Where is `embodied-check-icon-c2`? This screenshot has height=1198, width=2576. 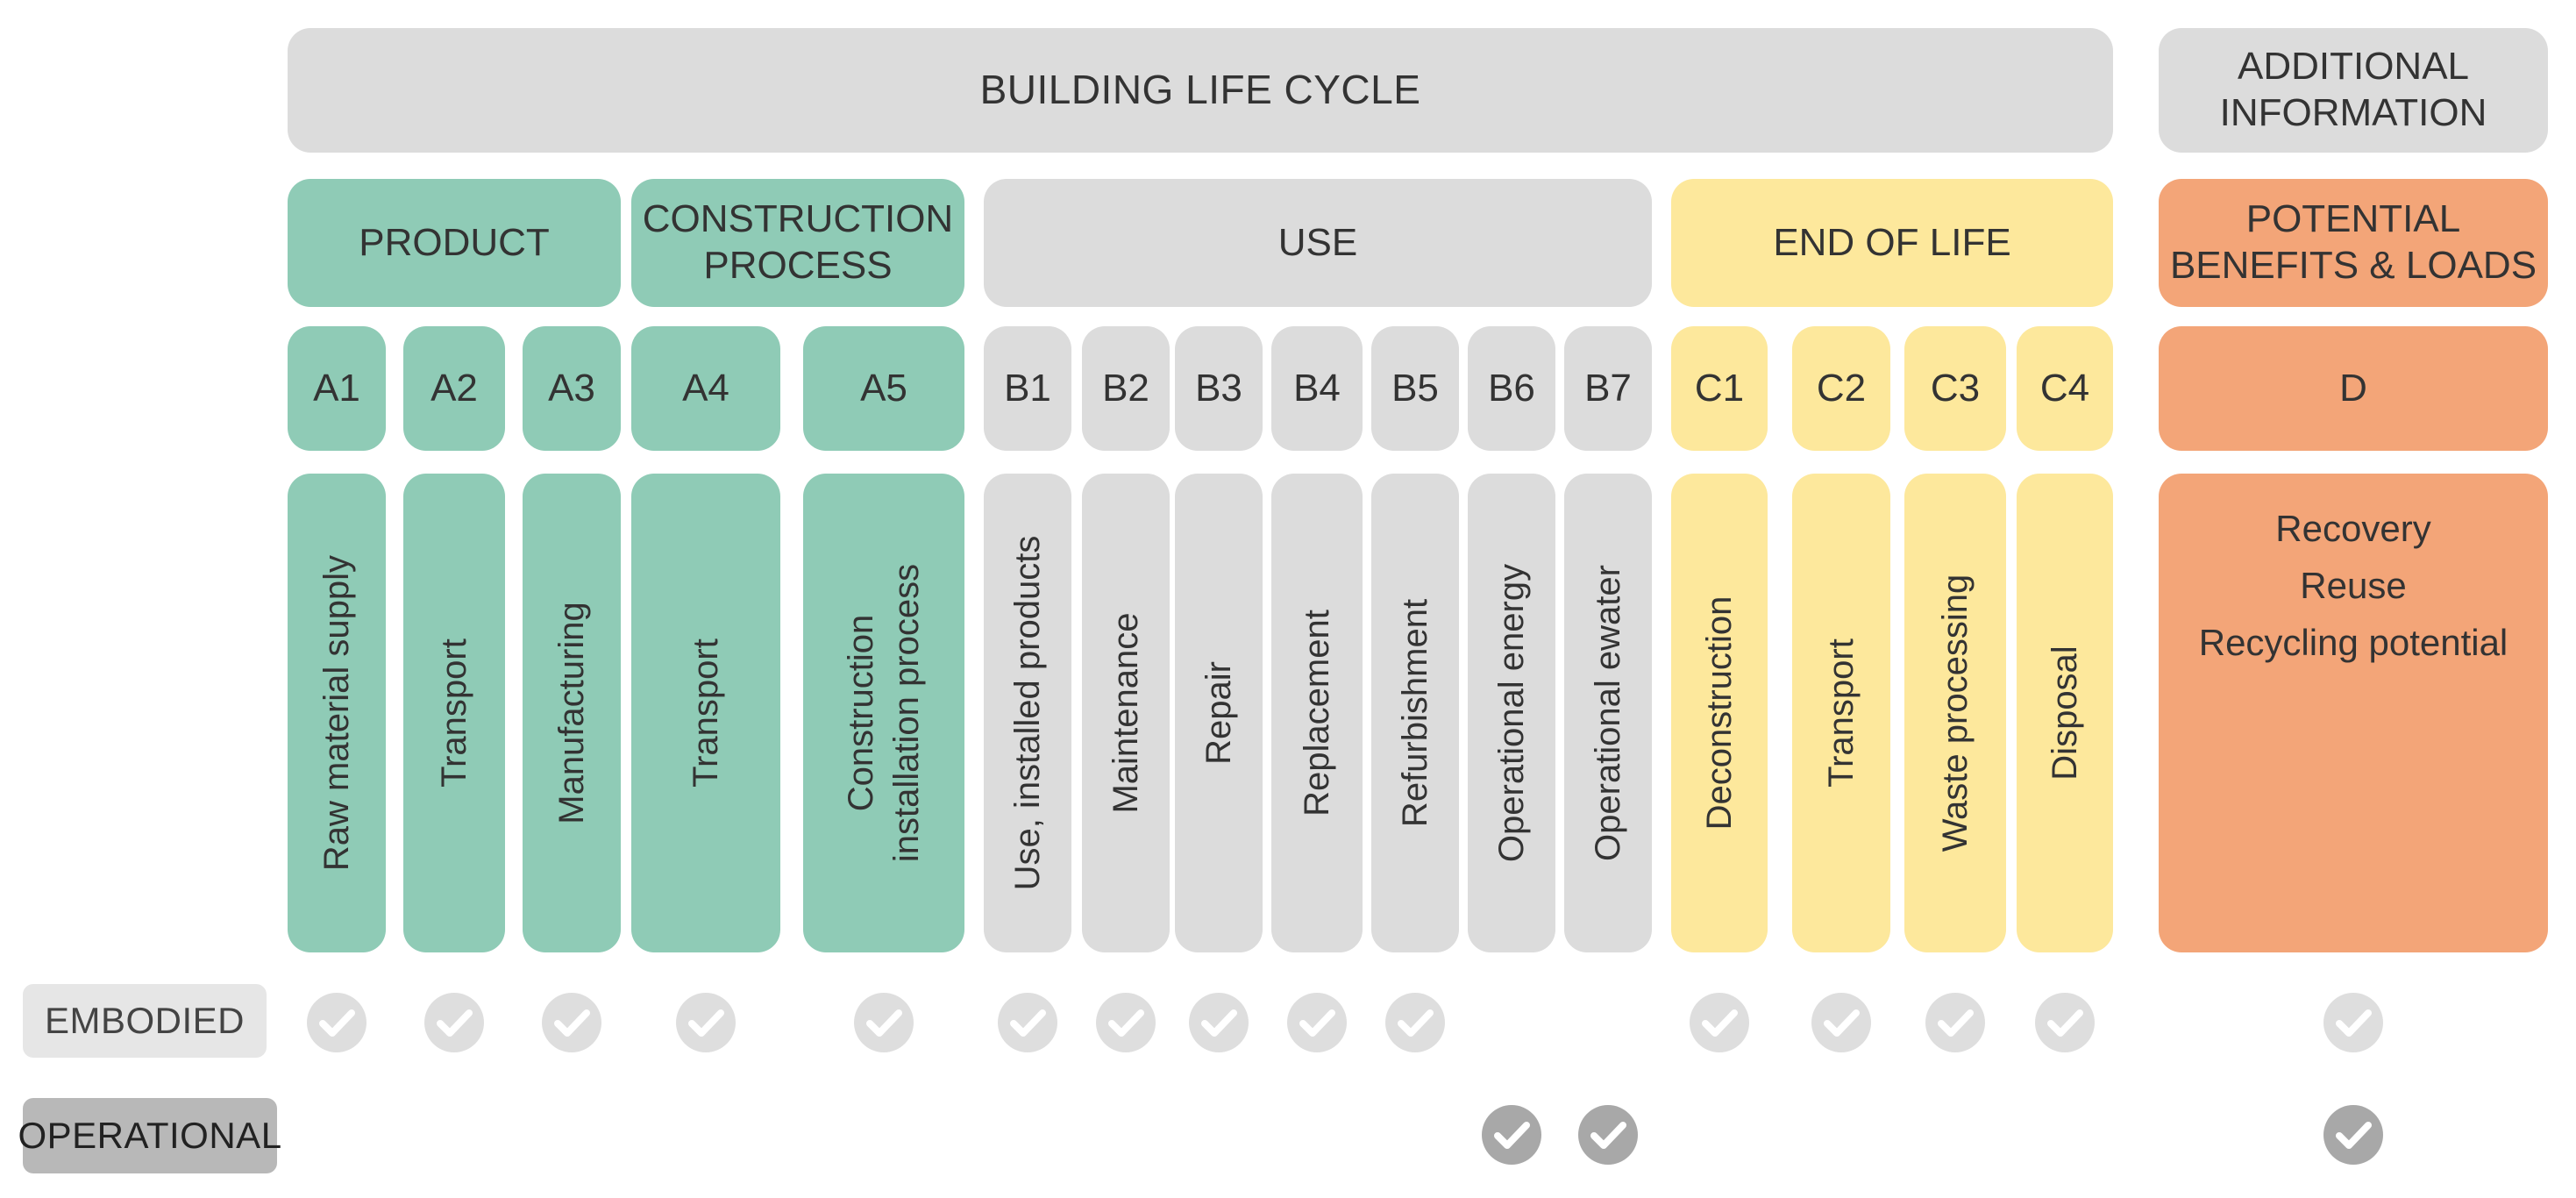
embodied-check-icon-c2 is located at coordinates (1841, 1023).